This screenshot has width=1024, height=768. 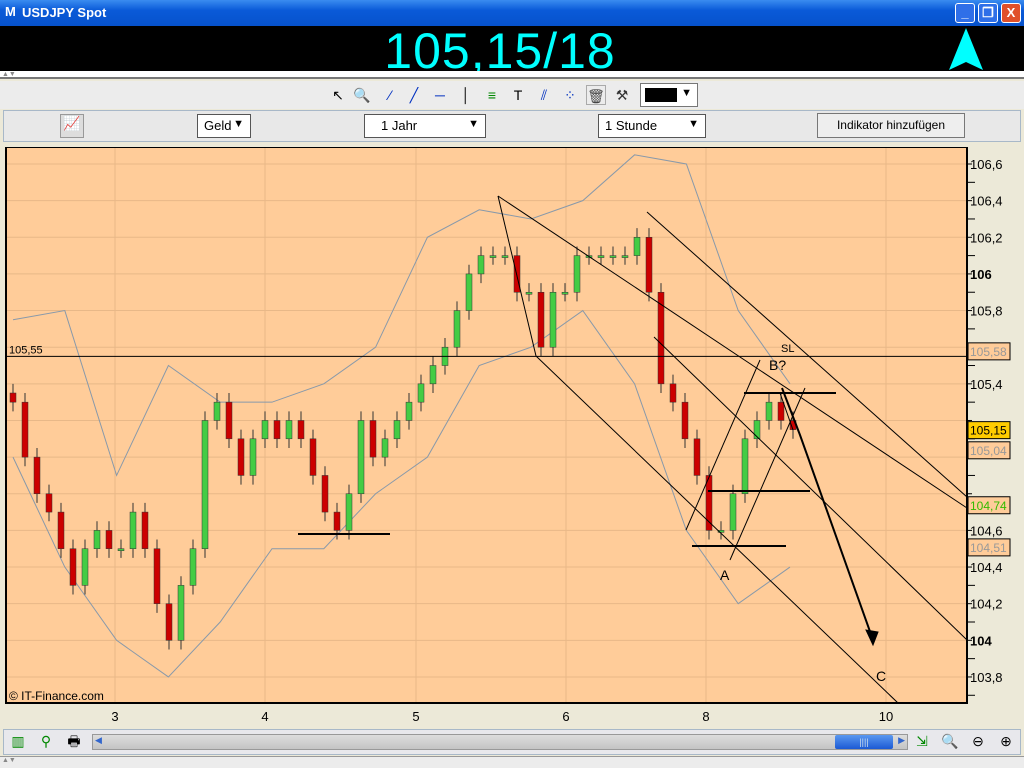 What do you see at coordinates (881, 676) in the screenshot?
I see `wave-label-c: C` at bounding box center [881, 676].